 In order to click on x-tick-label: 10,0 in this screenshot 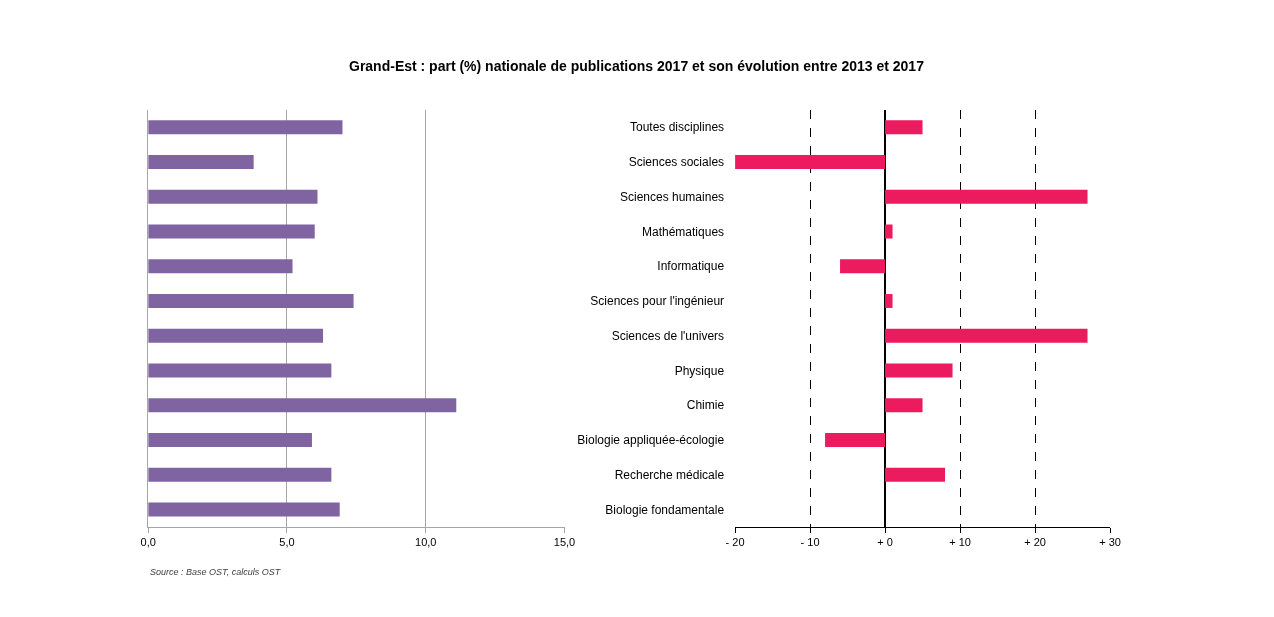, I will do `click(426, 542)`.